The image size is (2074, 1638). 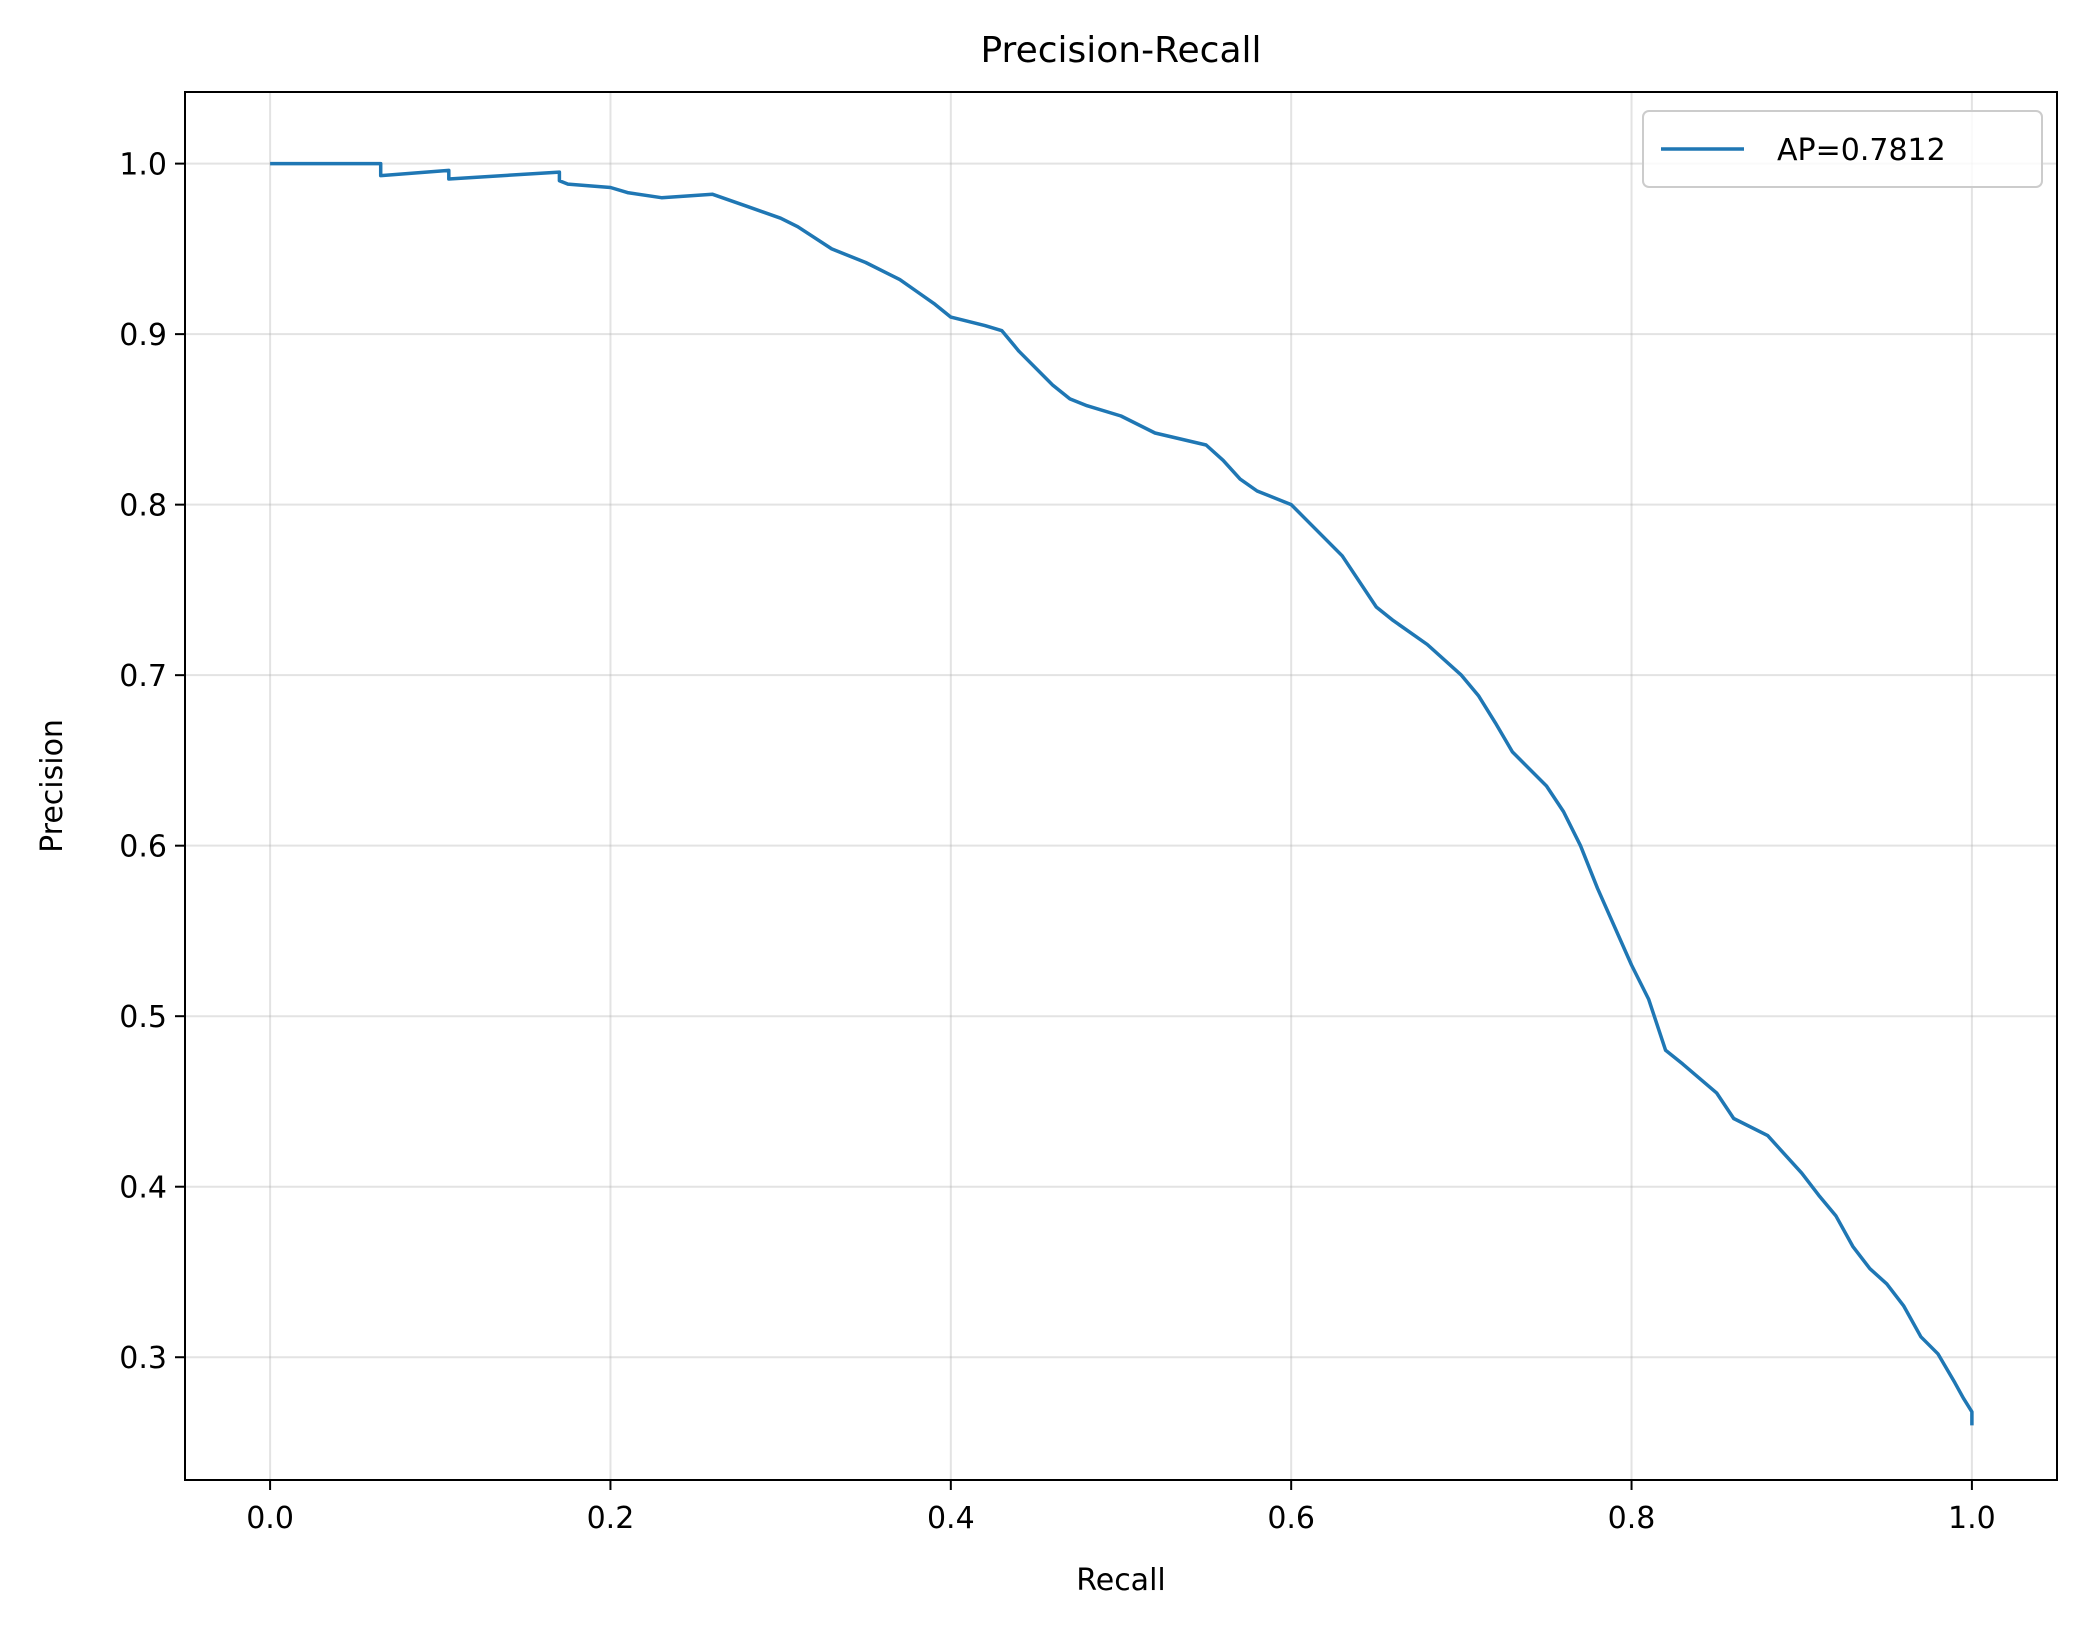 What do you see at coordinates (1121, 1580) in the screenshot?
I see `x-axis-label: Recall` at bounding box center [1121, 1580].